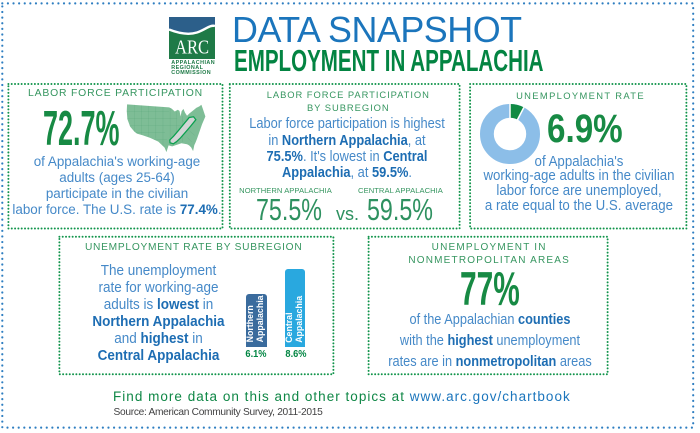  I want to click on svg-text: ARC, so click(192, 48).